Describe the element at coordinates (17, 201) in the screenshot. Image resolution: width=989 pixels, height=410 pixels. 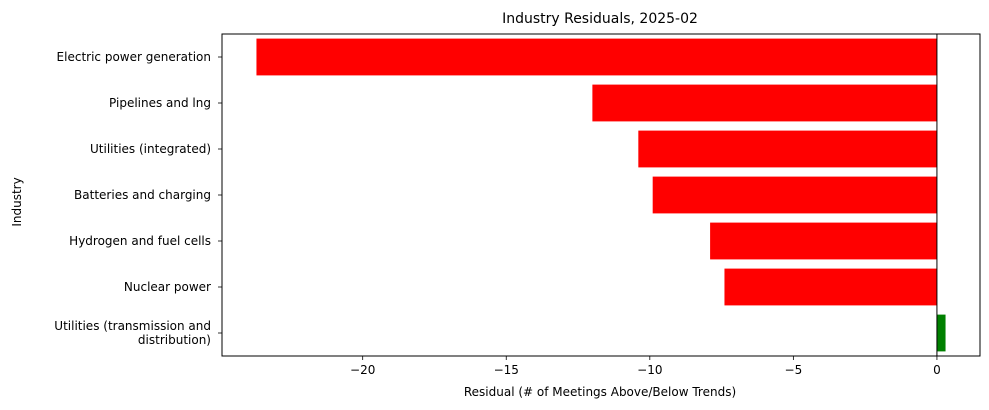
I see `y-axis-label: Industry` at that location.